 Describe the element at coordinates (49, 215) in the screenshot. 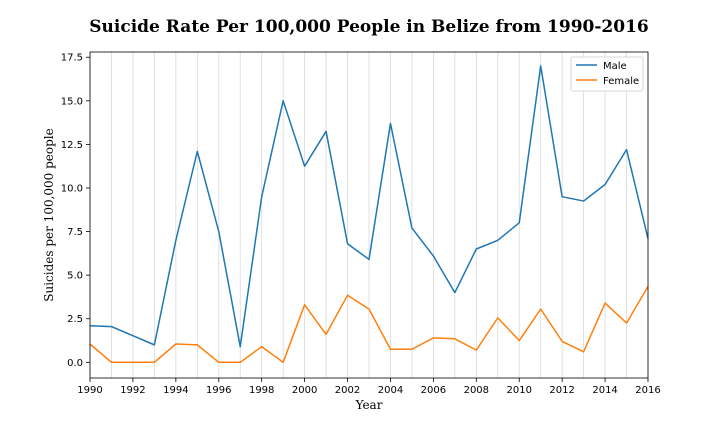

I see `y-axis-label: Suicides per 100,000 people` at that location.